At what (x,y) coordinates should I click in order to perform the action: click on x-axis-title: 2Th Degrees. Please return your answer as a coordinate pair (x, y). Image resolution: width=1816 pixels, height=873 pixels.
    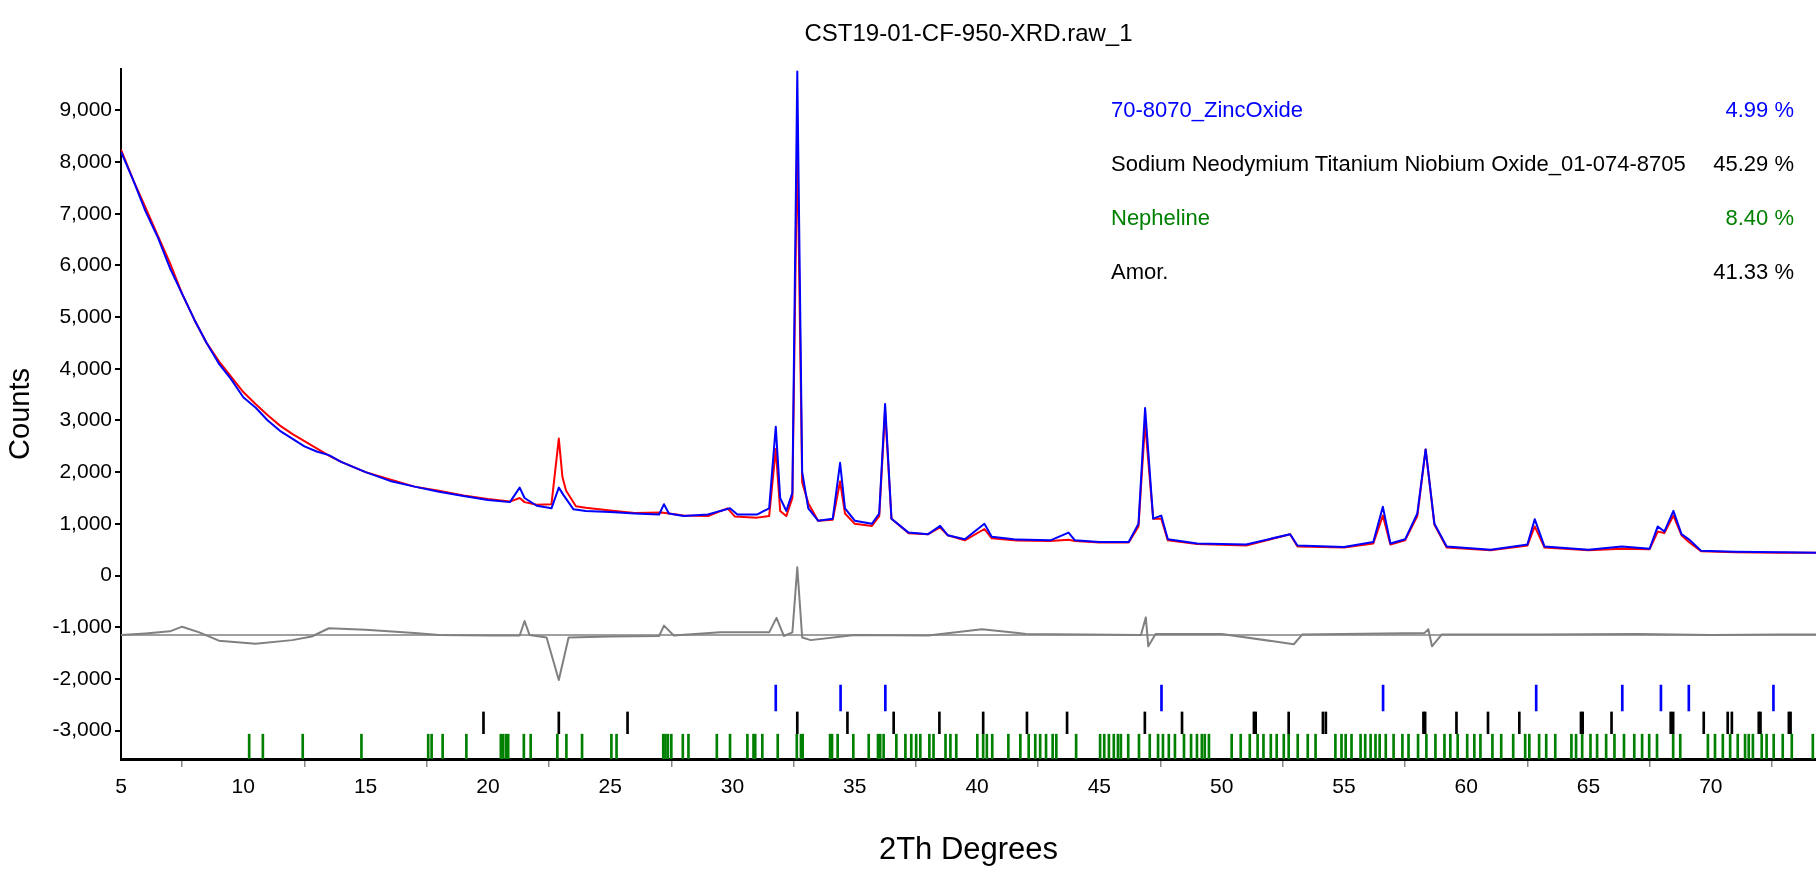
    Looking at the image, I should click on (968, 848).